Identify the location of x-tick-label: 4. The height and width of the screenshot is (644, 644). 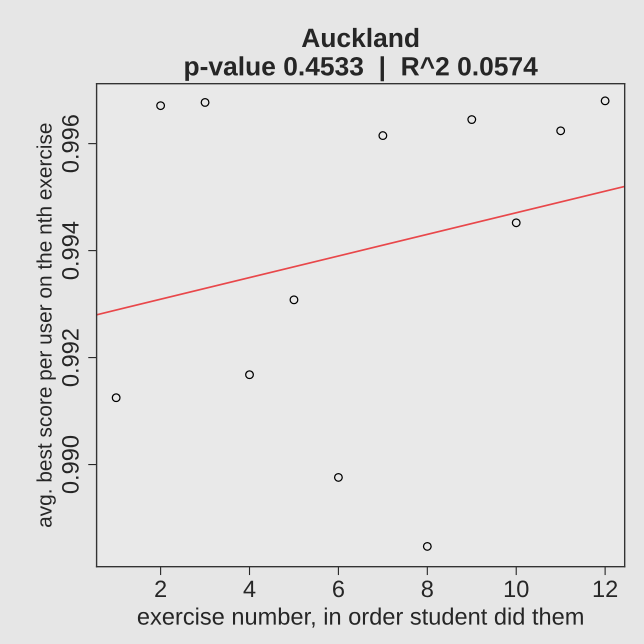
(249, 589).